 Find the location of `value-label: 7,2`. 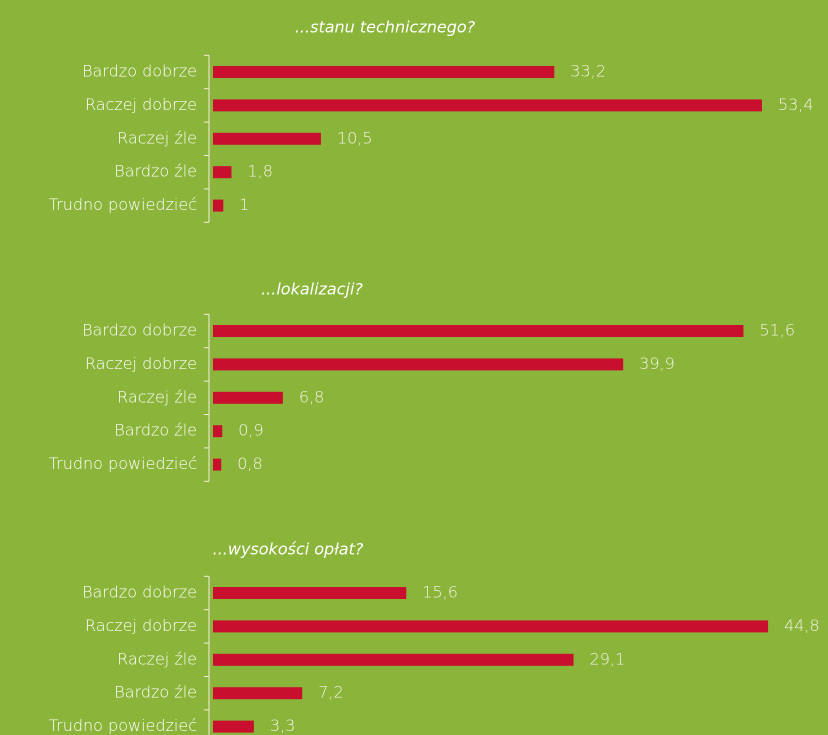

value-label: 7,2 is located at coordinates (330, 692).